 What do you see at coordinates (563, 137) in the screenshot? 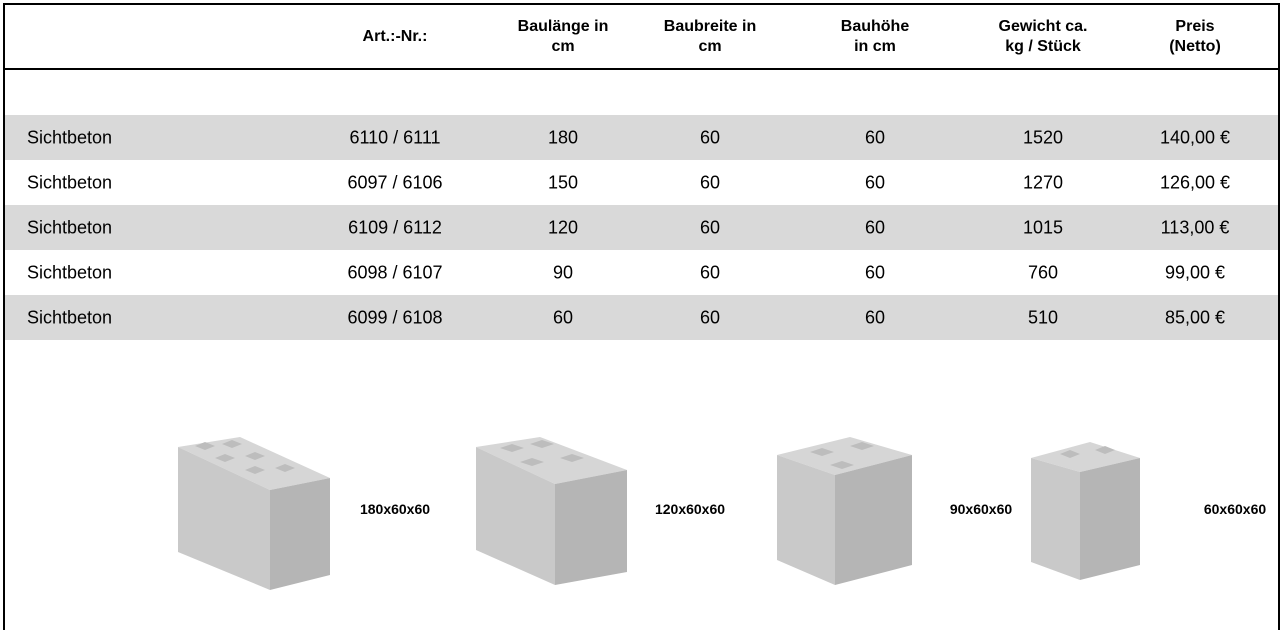
I see `cell: 180` at bounding box center [563, 137].